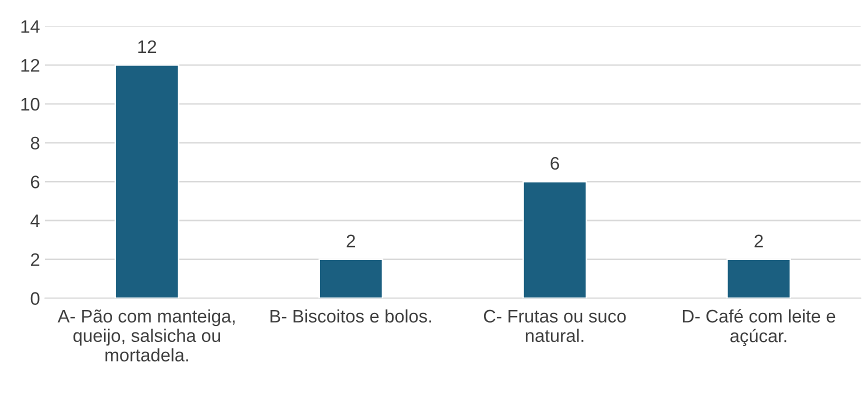  What do you see at coordinates (35, 143) in the screenshot?
I see `y-tick-label: 8` at bounding box center [35, 143].